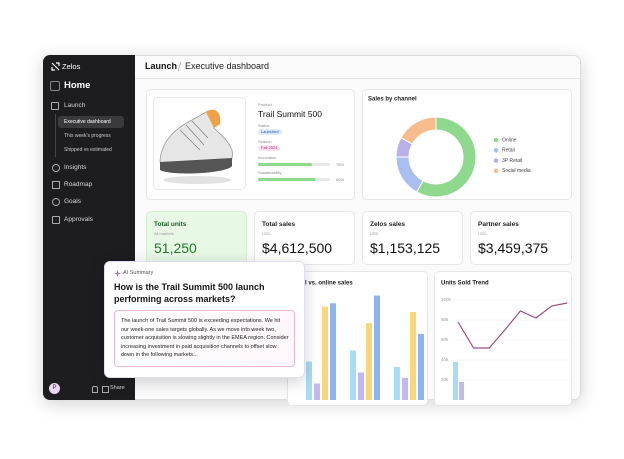 This screenshot has width=624, height=459. Describe the element at coordinates (279, 224) in the screenshot. I see `kpi-title: Total sales` at that location.